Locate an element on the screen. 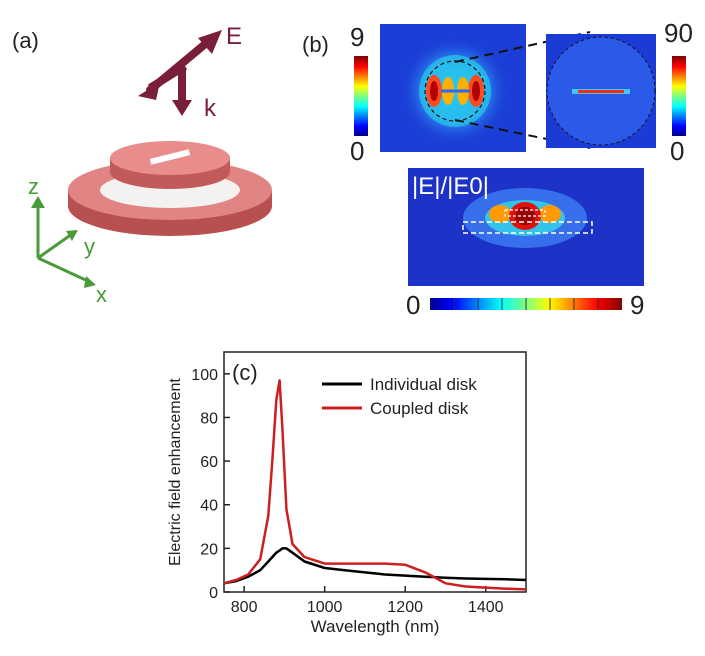  y-tick-label: 60 is located at coordinates (209, 462).